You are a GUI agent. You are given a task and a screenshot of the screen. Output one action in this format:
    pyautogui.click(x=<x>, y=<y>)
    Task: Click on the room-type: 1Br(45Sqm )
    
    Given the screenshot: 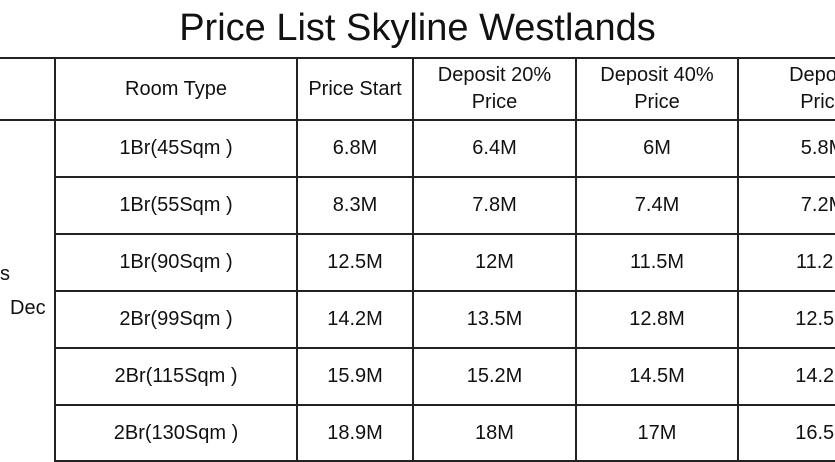 What is the action you would take?
    pyautogui.click(x=176, y=148)
    